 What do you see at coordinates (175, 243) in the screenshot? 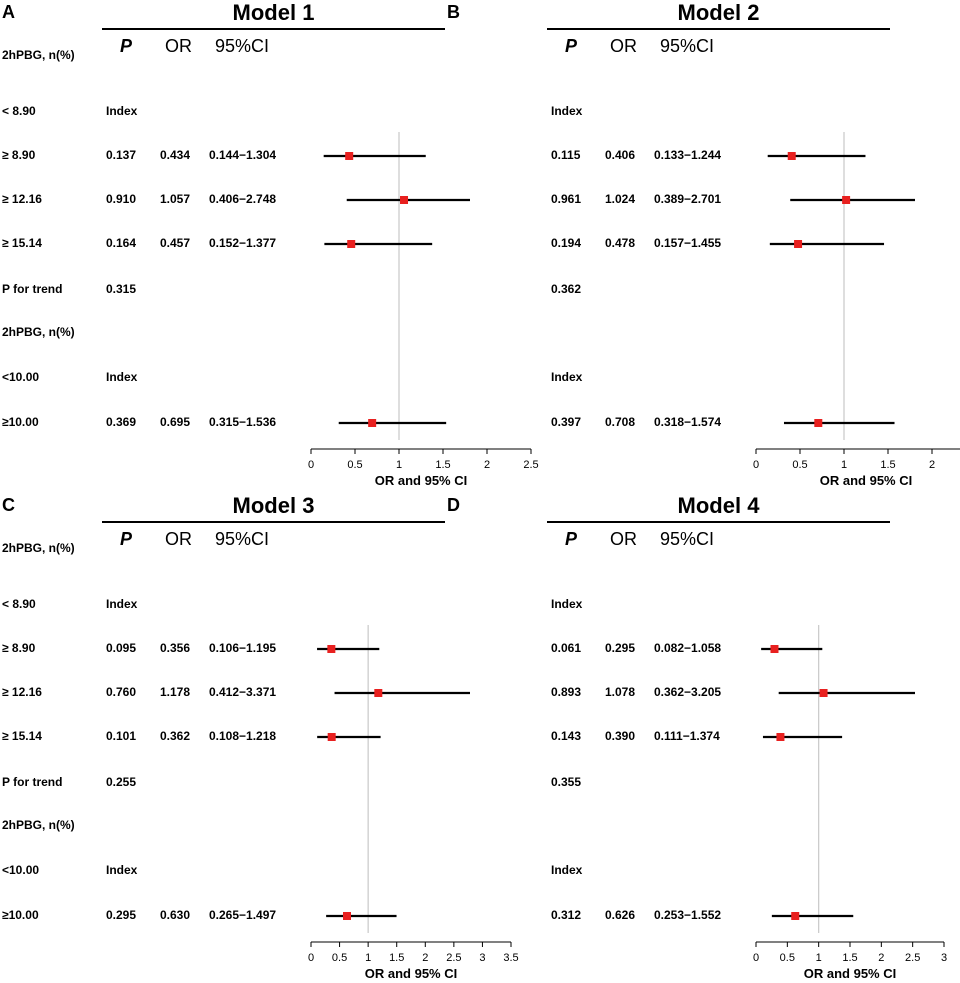
I see `odds-ratio: 0.457` at bounding box center [175, 243].